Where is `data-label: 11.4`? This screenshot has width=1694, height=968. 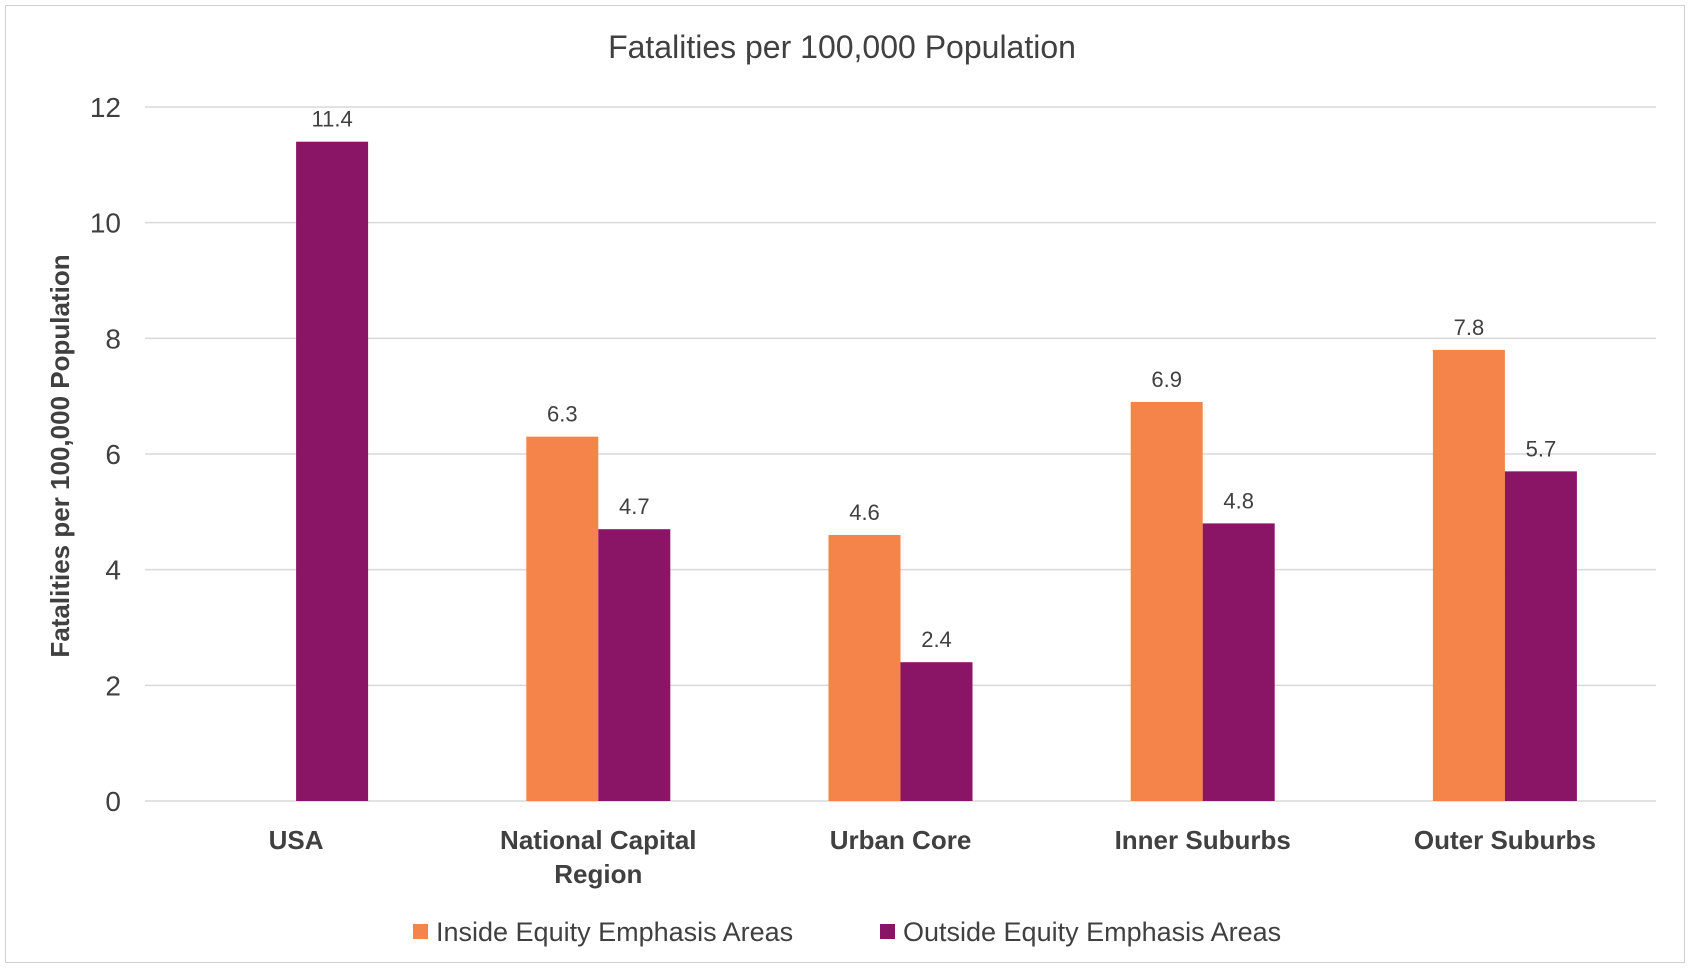
data-label: 11.4 is located at coordinates (332, 119).